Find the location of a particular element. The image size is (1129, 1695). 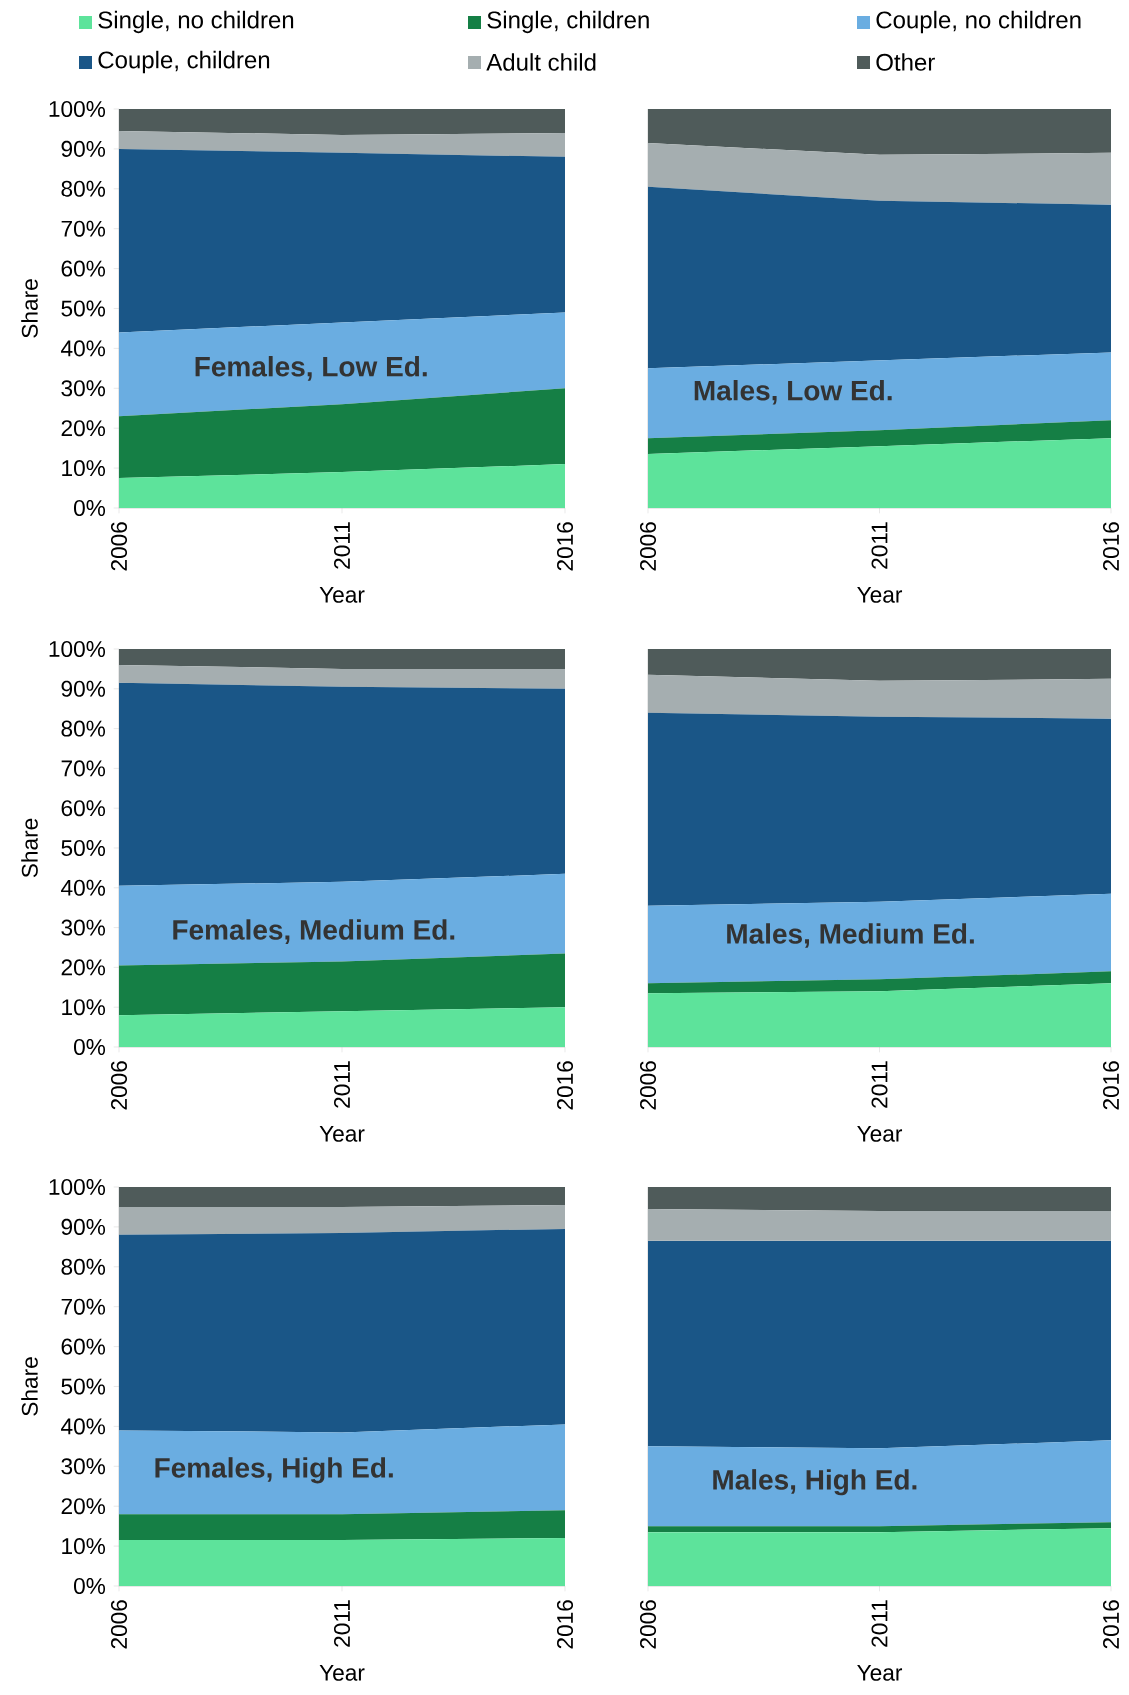

legend-label: Adult child is located at coordinates (541, 62).